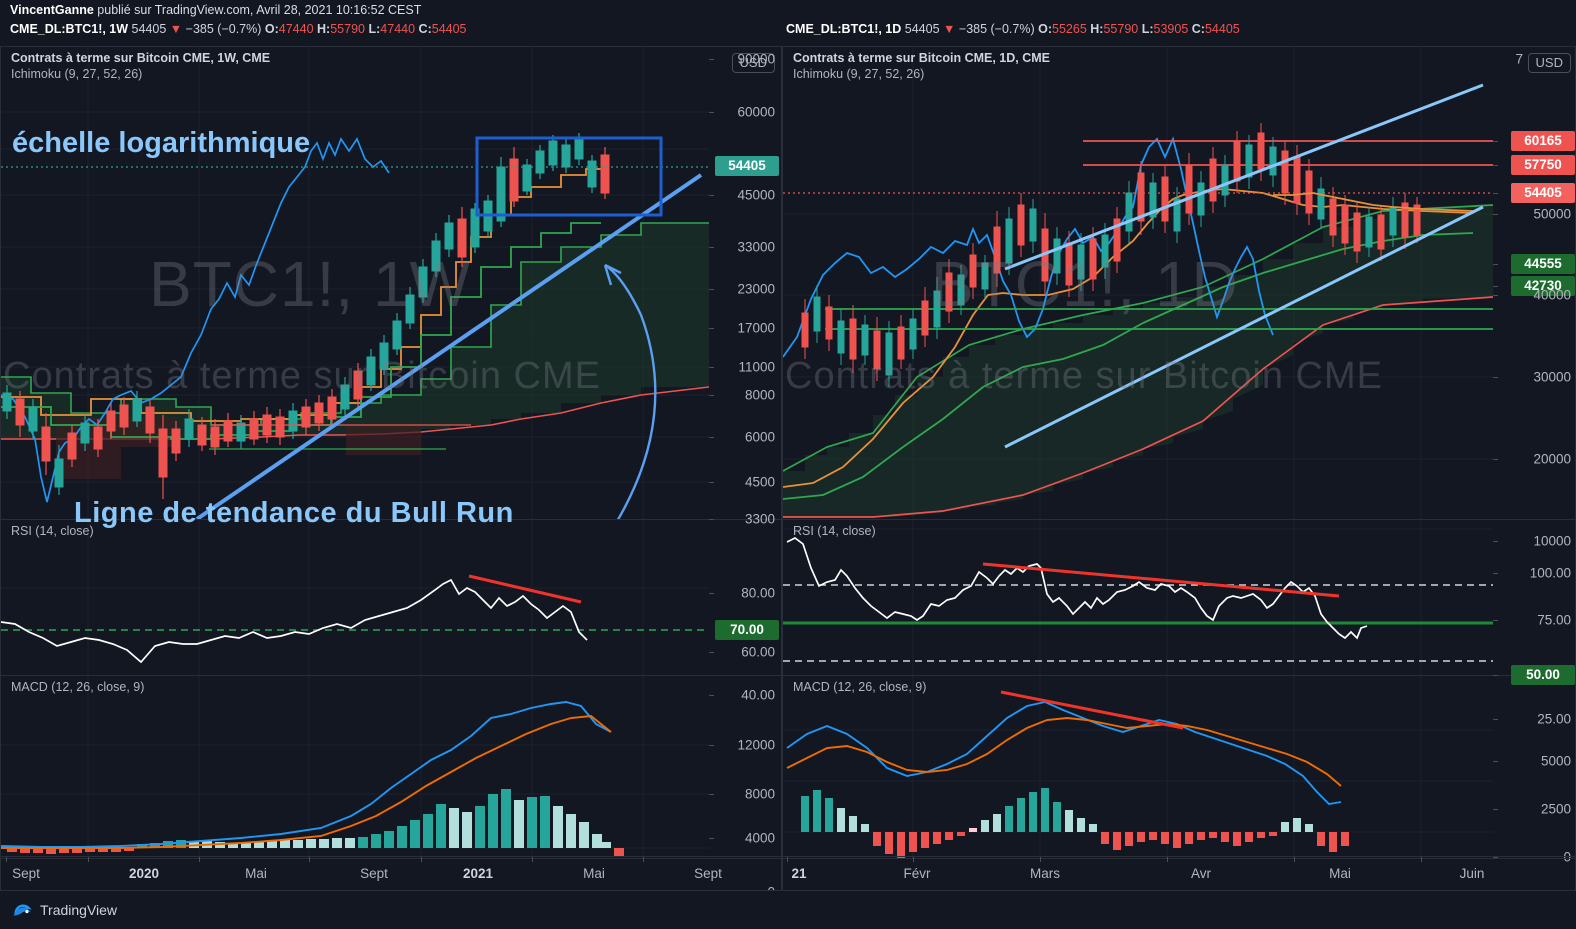 The height and width of the screenshot is (929, 1576). What do you see at coordinates (1552, 459) in the screenshot?
I see `daily-tick-20000: 20000` at bounding box center [1552, 459].